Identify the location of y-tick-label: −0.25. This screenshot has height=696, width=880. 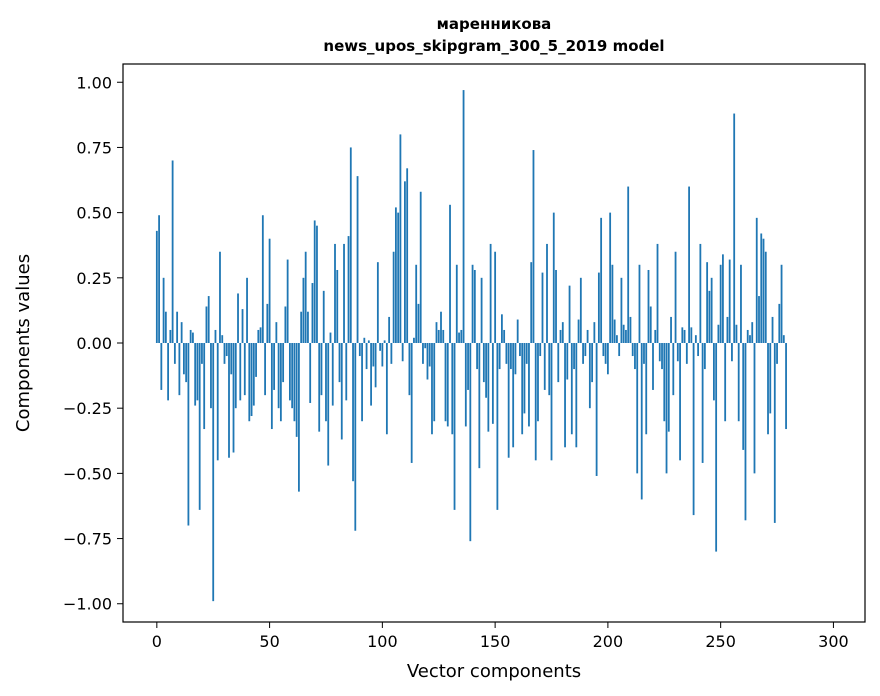
(87, 408).